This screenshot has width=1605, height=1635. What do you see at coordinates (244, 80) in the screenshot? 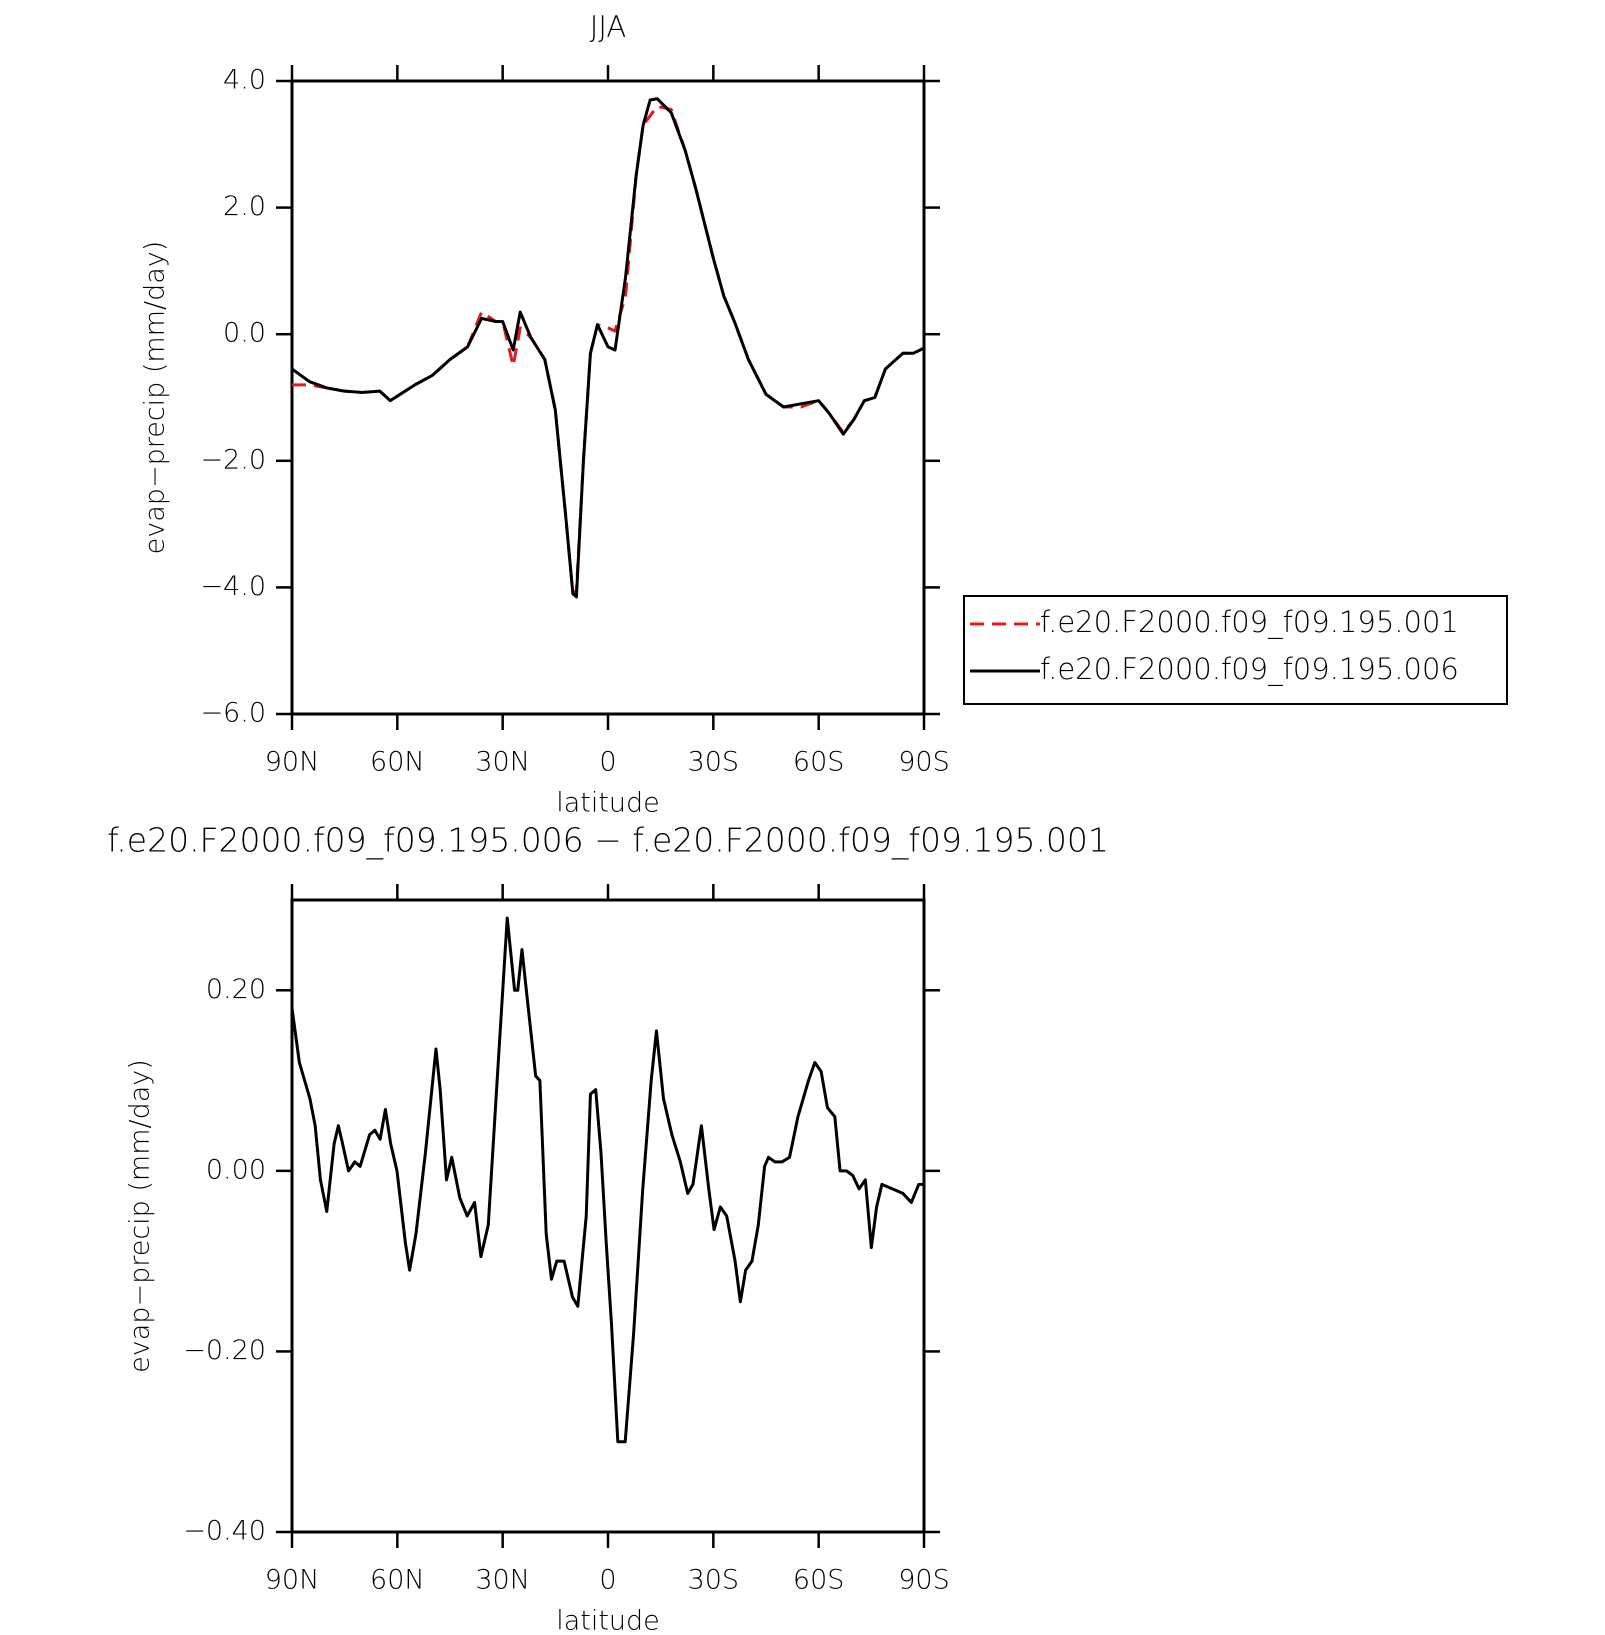
I see `y-tick-label: 4.0` at bounding box center [244, 80].